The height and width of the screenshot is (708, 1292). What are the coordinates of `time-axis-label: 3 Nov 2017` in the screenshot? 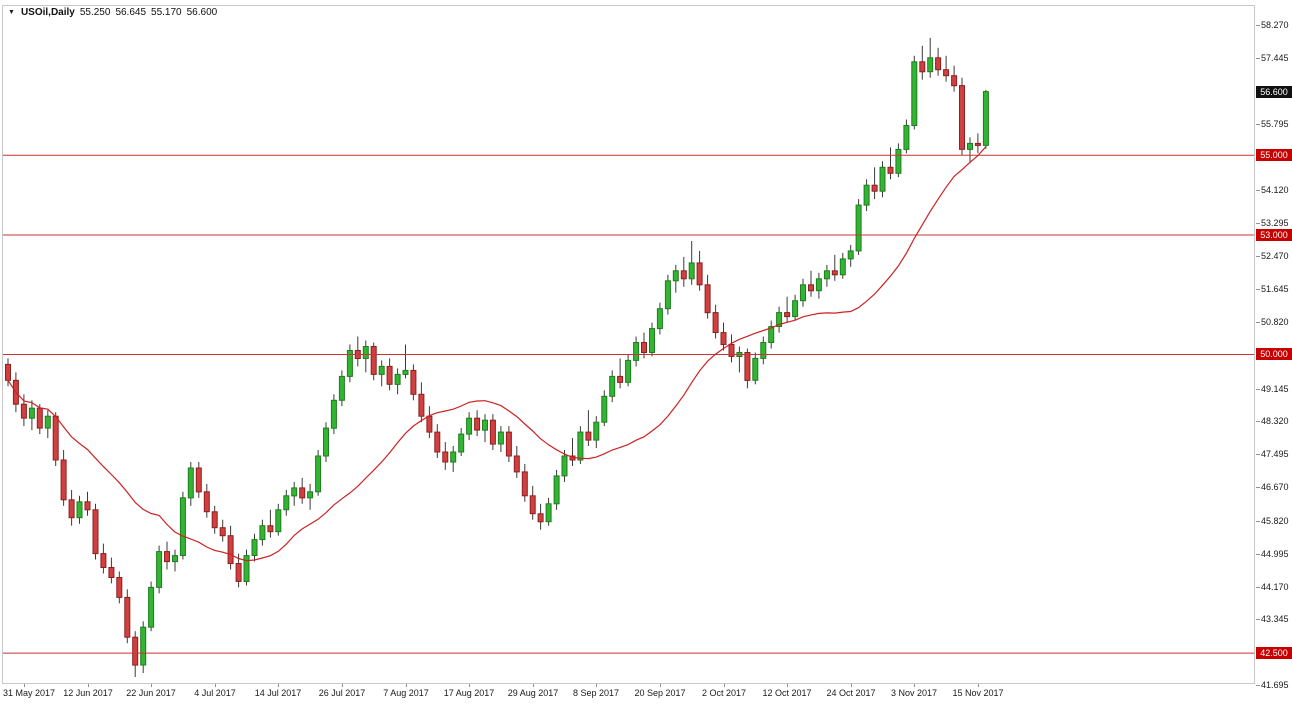 It's located at (914, 693).